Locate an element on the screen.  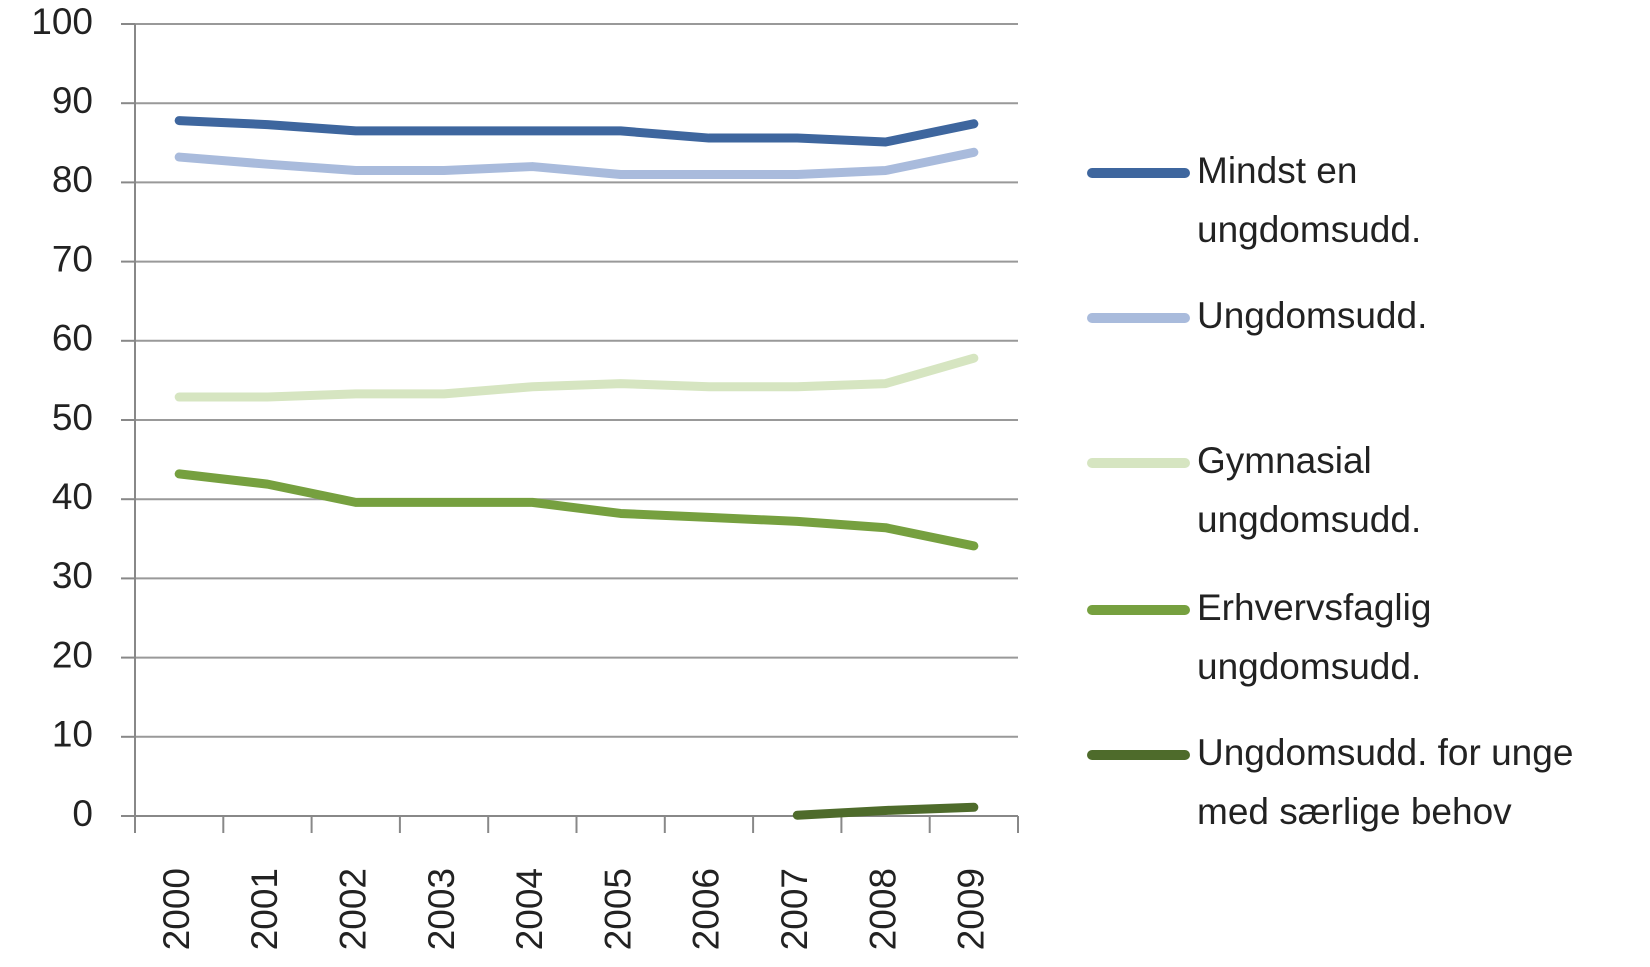
x-tick-label: 2000 is located at coordinates (176, 909).